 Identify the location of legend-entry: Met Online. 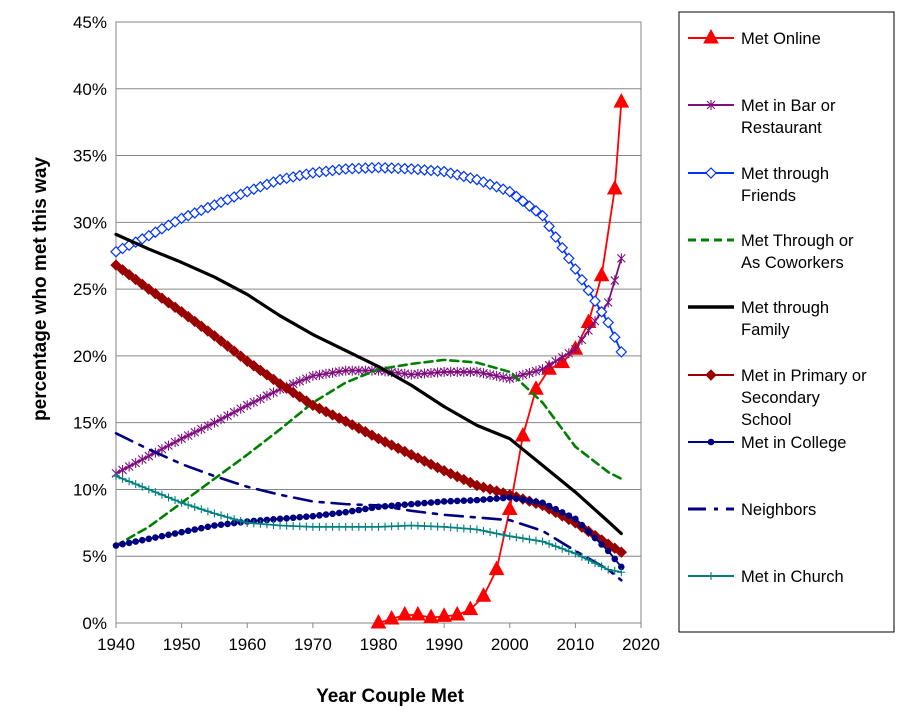
(754, 38).